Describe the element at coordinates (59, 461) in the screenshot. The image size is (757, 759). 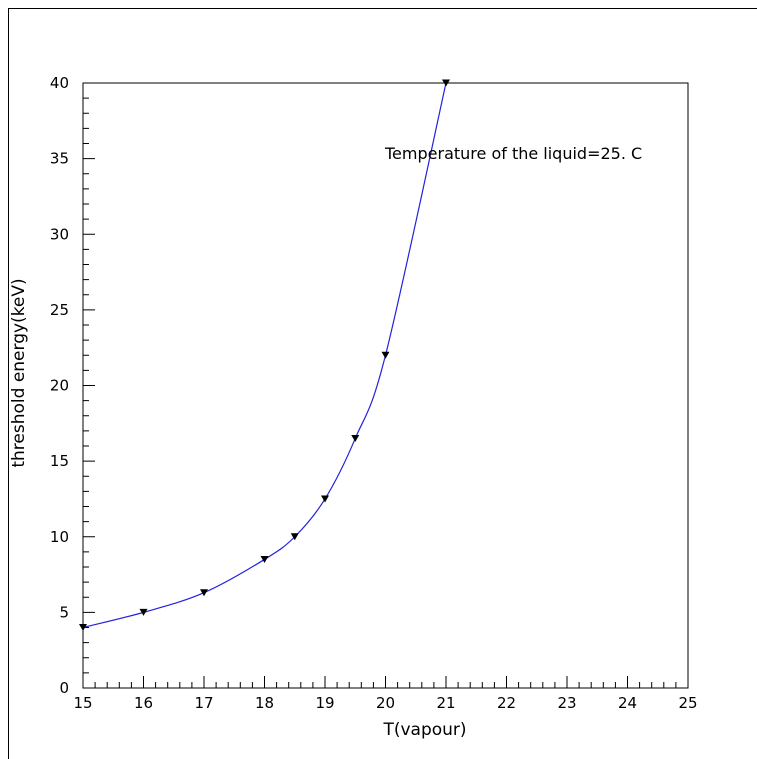
I see `y-tick-label: 15` at that location.